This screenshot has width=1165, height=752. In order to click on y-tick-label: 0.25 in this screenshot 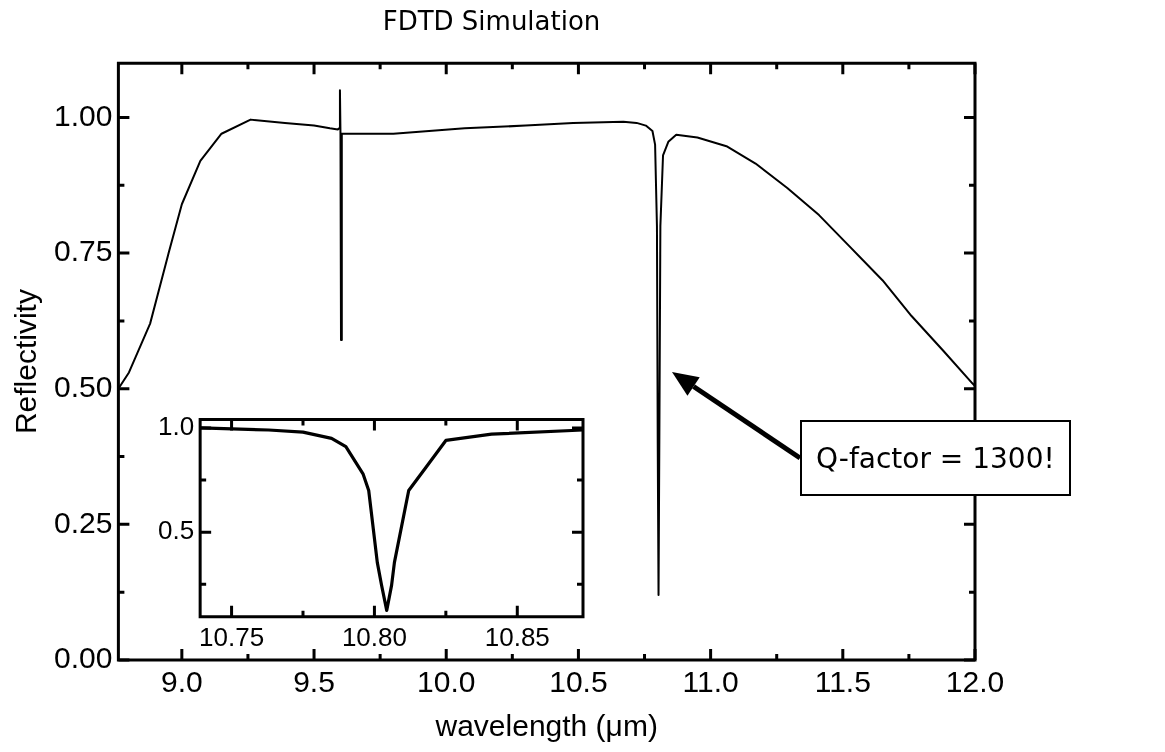, I will do `click(83, 522)`.